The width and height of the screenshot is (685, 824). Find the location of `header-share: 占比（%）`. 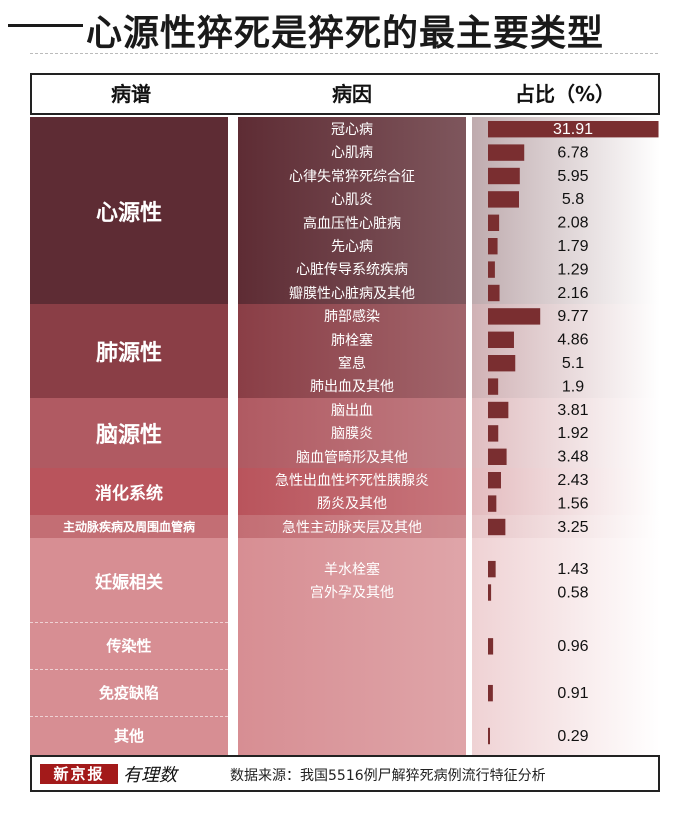

header-share: 占比（%） is located at coordinates (565, 94).